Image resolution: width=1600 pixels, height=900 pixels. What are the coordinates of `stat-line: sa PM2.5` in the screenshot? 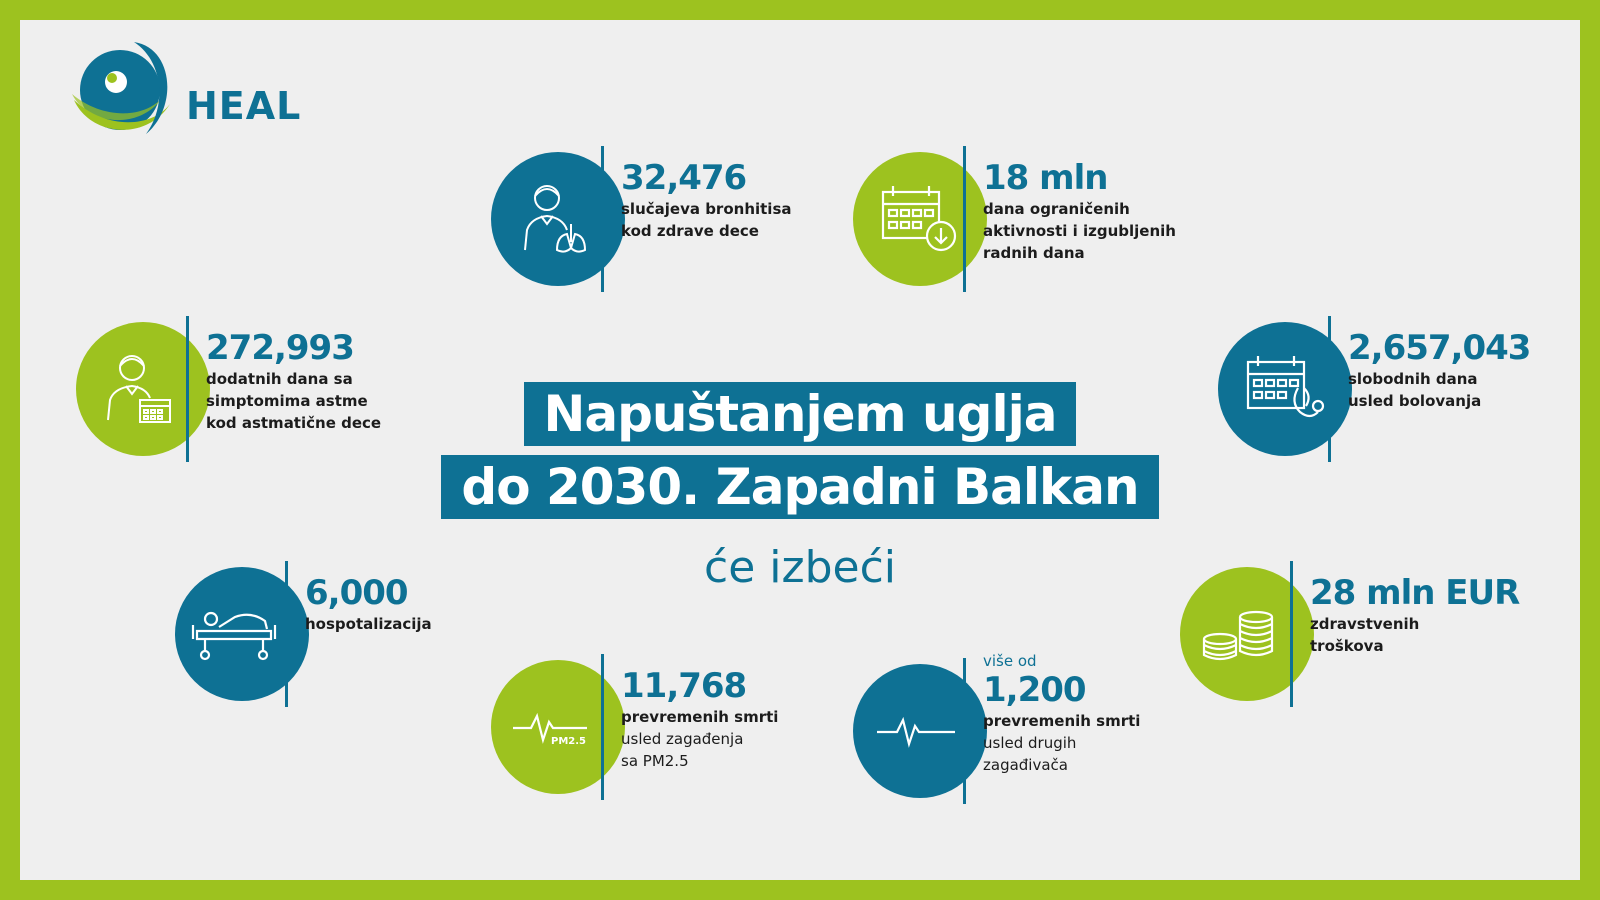 It's located at (655, 761).